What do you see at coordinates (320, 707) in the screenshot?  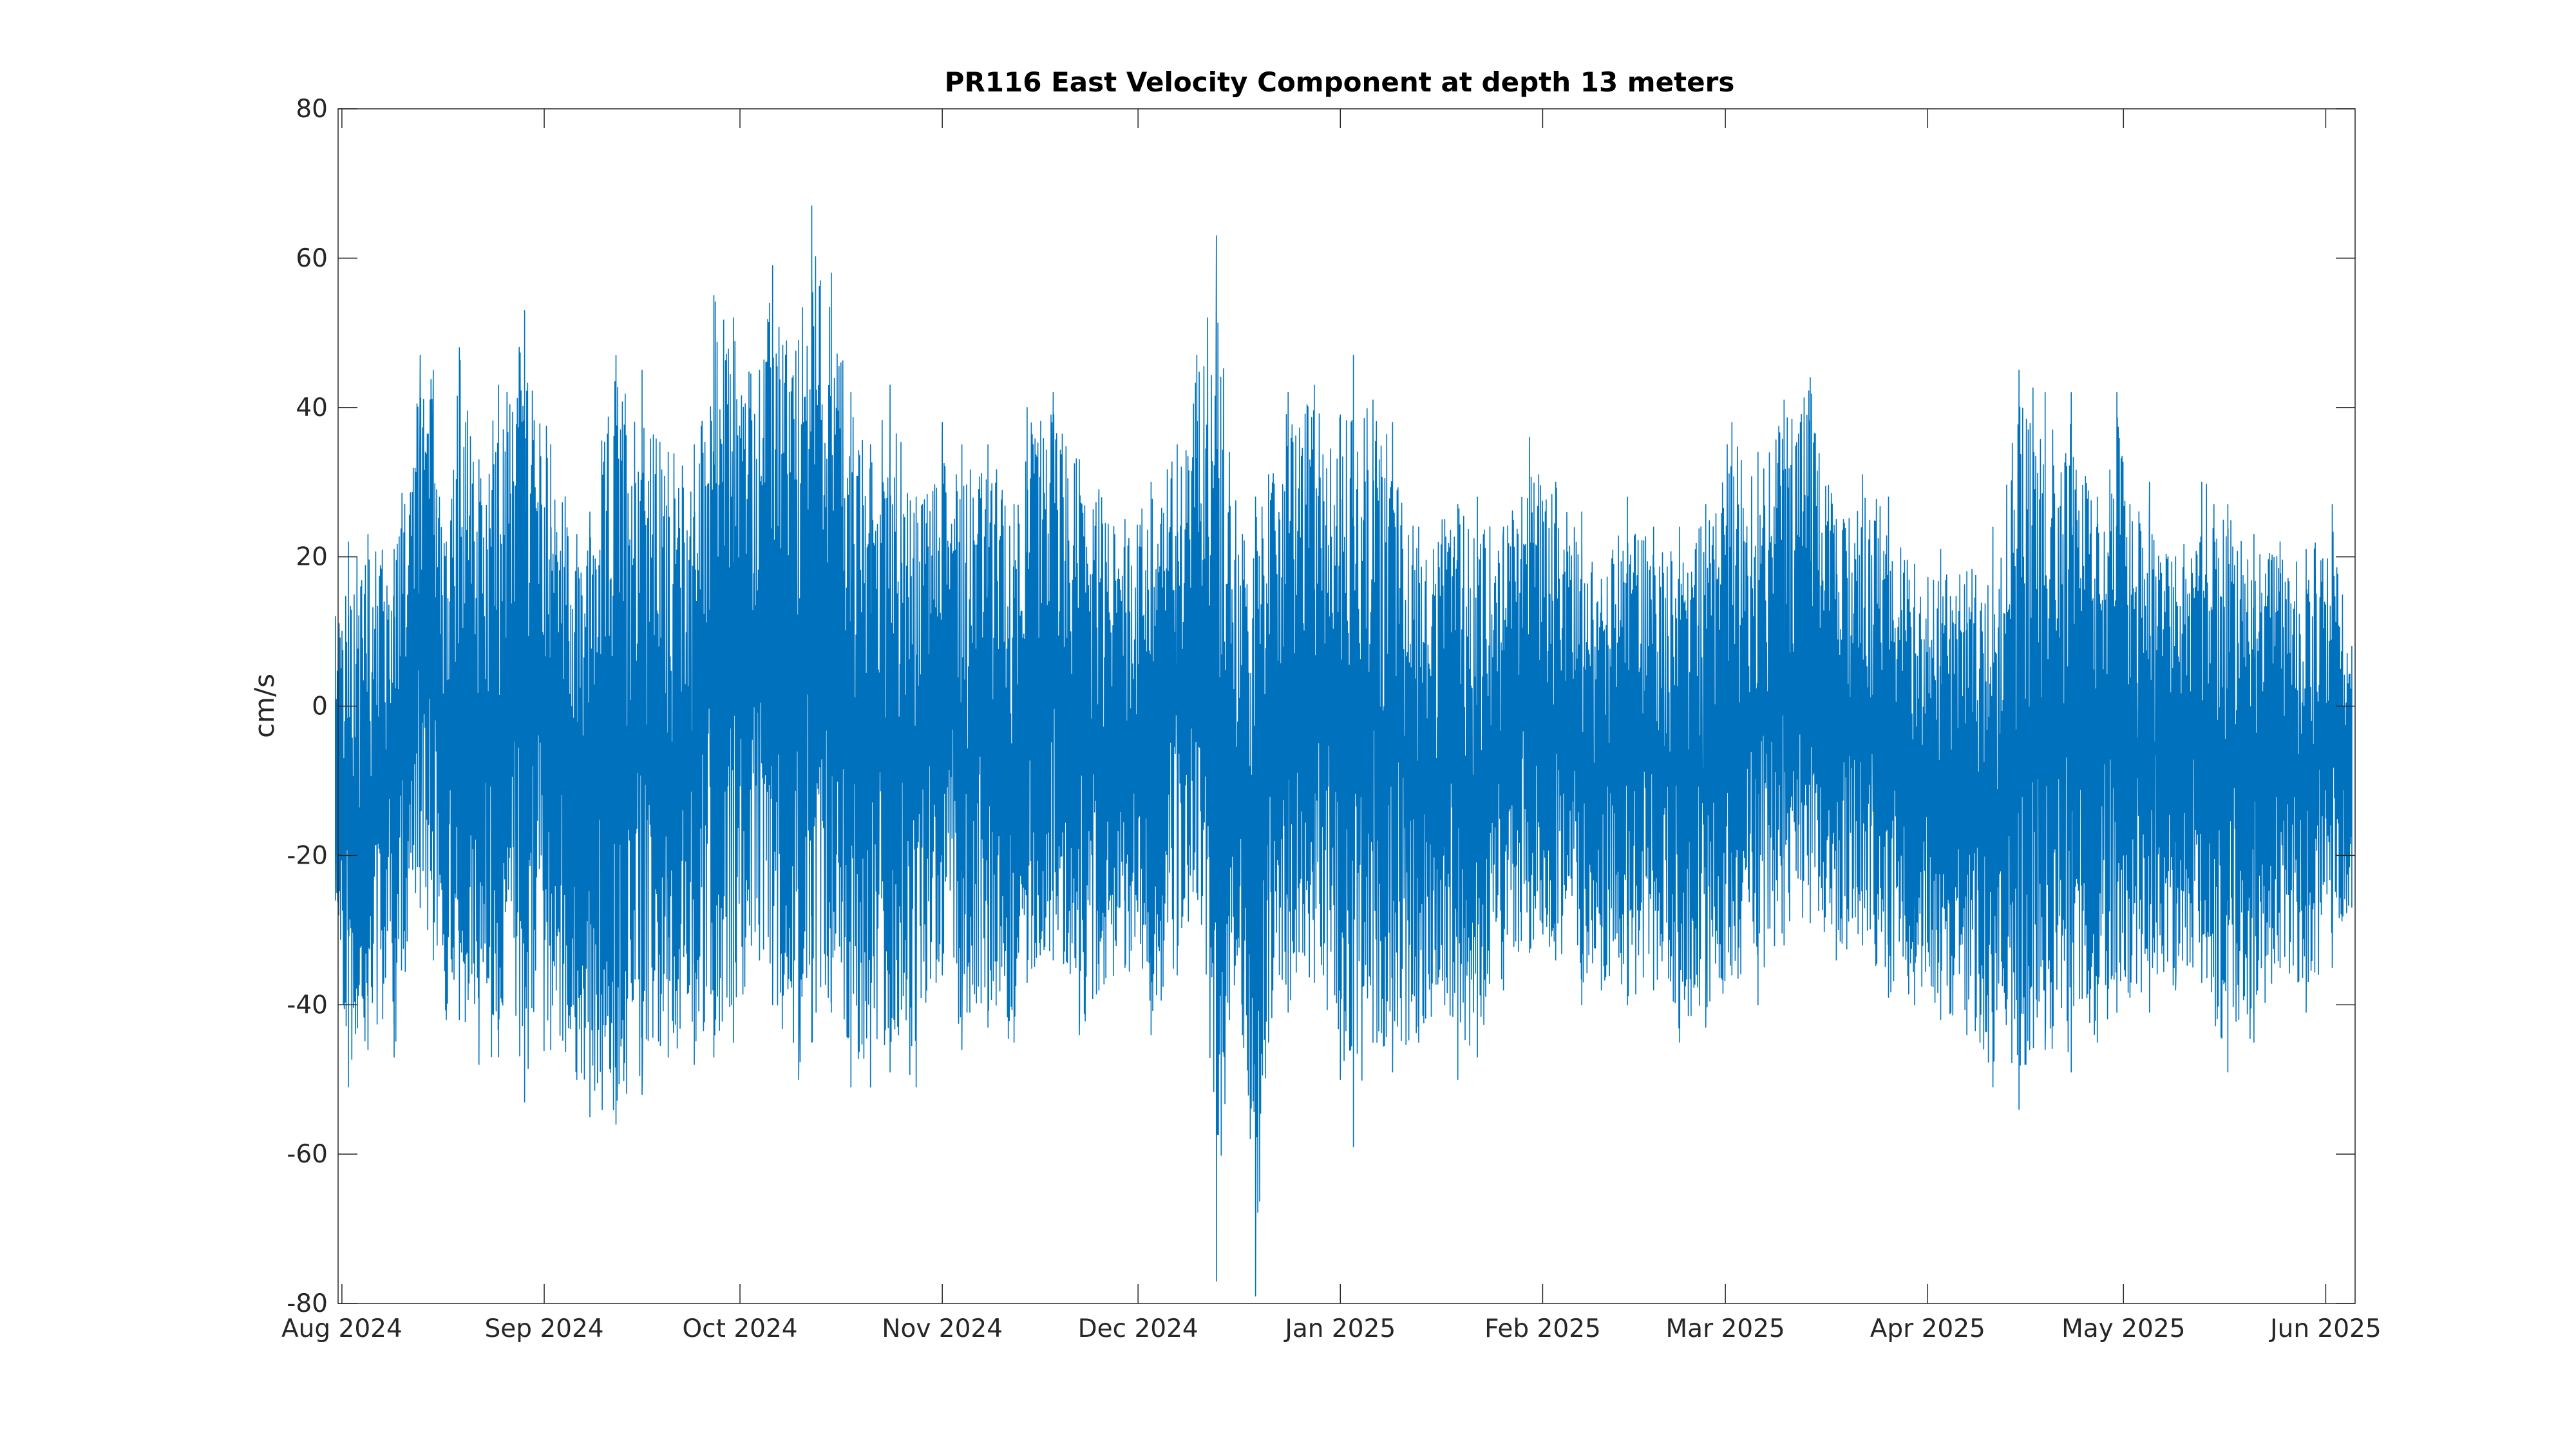 I see `y-tick-label: 0` at bounding box center [320, 707].